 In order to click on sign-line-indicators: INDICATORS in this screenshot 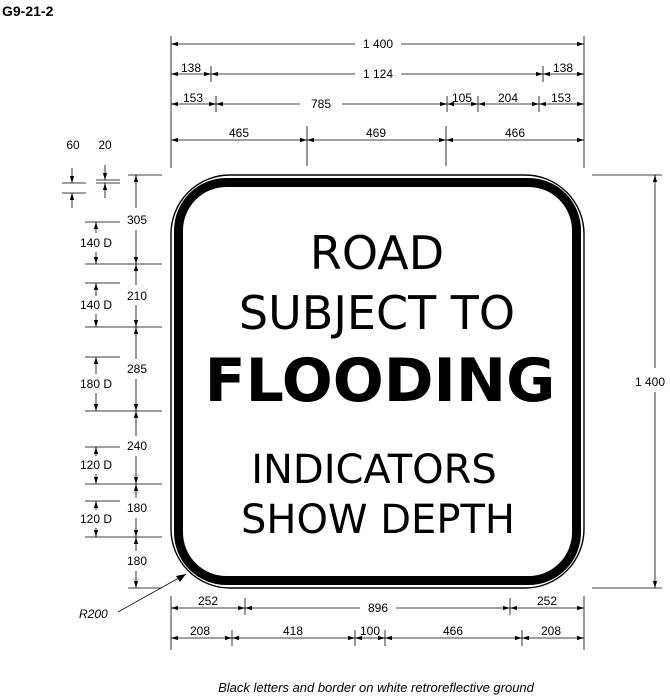, I will do `click(374, 470)`.